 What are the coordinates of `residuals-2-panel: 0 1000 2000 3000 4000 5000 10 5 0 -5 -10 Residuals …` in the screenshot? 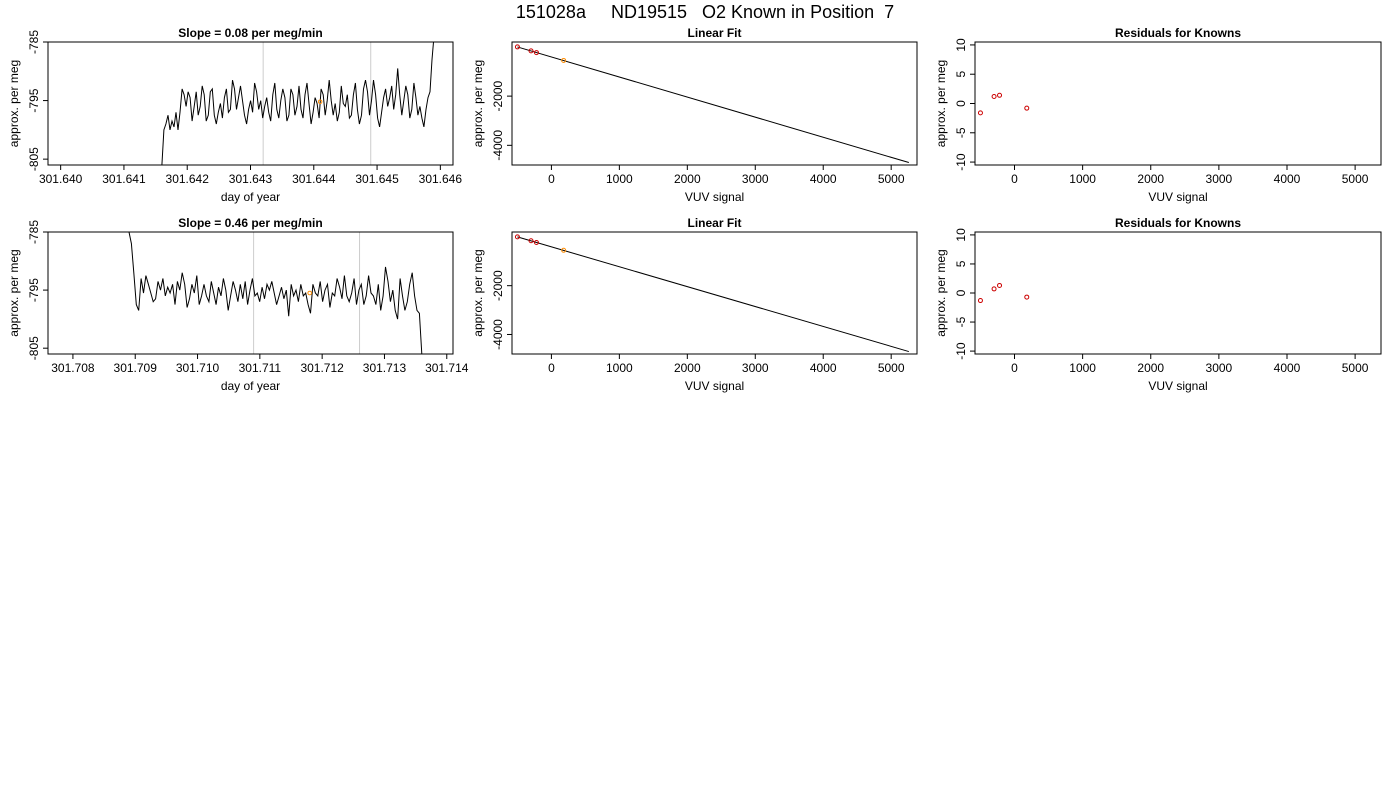 It's located at (1158, 304).